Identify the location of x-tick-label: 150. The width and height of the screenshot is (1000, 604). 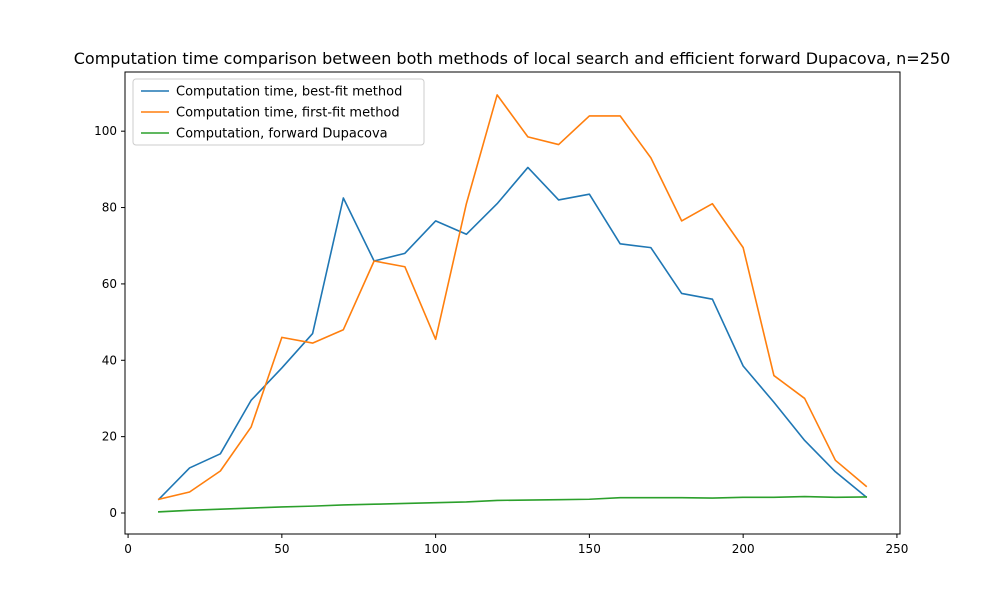
(589, 549).